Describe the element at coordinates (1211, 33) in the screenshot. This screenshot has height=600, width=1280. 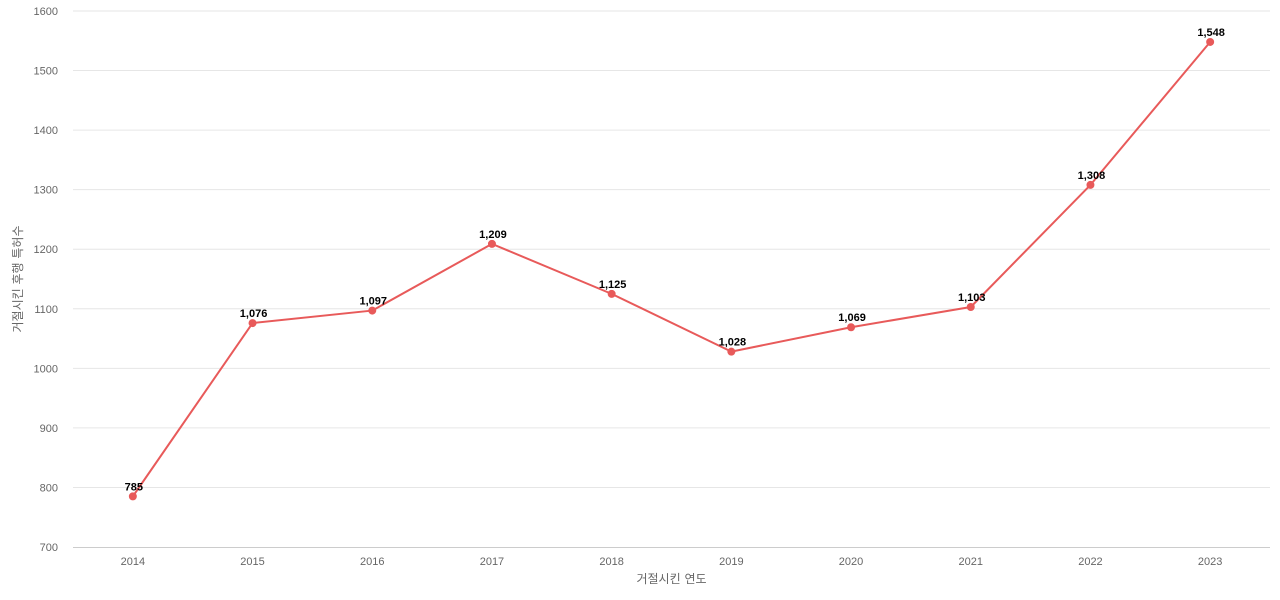
I see `data-label: 1,548` at that location.